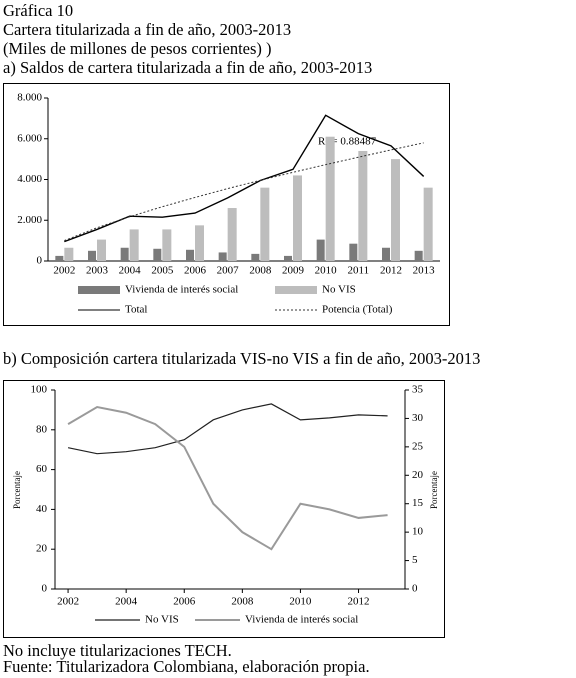 The height and width of the screenshot is (678, 576). What do you see at coordinates (42, 429) in the screenshot?
I see `y-tick-label: 80` at bounding box center [42, 429].